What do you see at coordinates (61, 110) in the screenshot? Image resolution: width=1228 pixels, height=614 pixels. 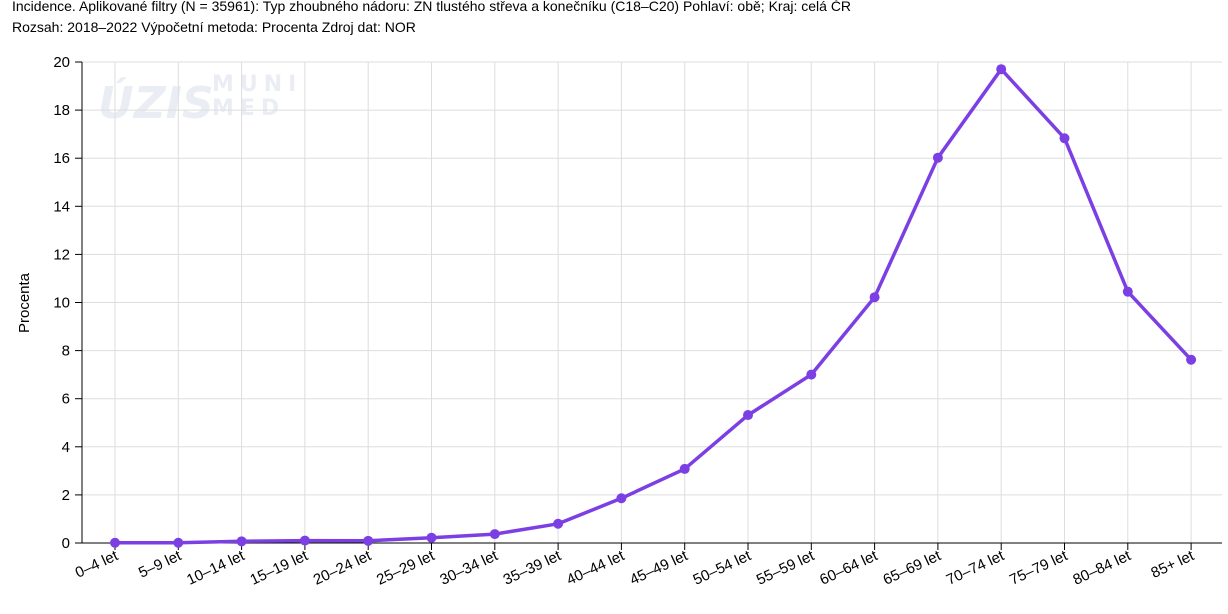 I see `y-tick-label: 18` at bounding box center [61, 110].